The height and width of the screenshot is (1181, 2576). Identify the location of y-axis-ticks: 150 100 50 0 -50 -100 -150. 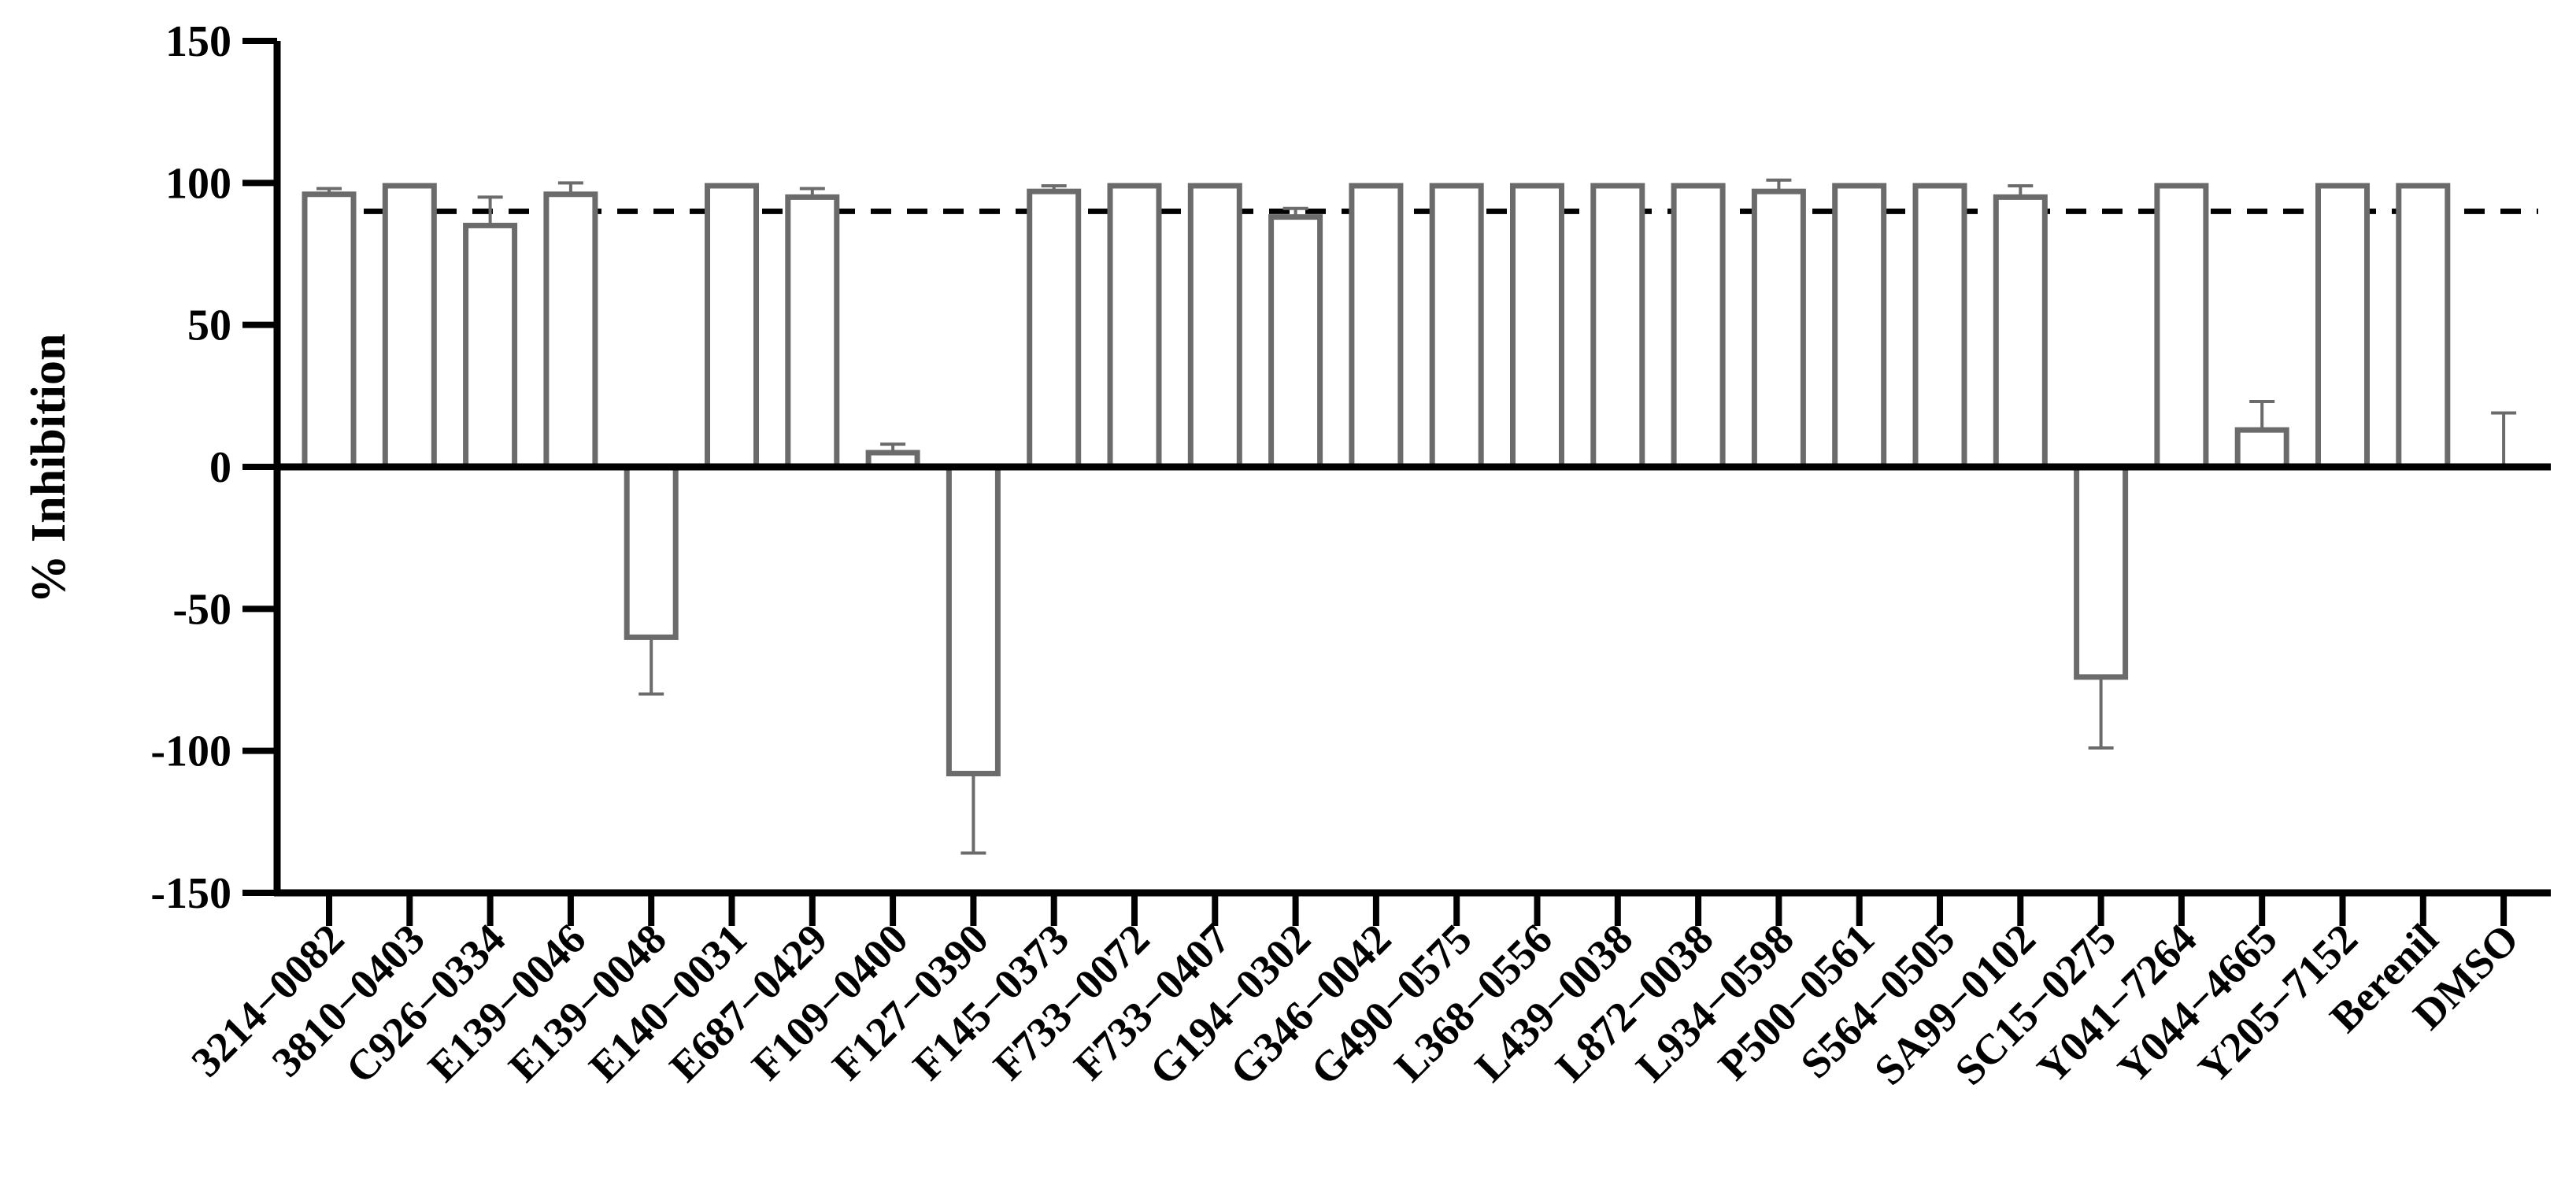
(213, 467).